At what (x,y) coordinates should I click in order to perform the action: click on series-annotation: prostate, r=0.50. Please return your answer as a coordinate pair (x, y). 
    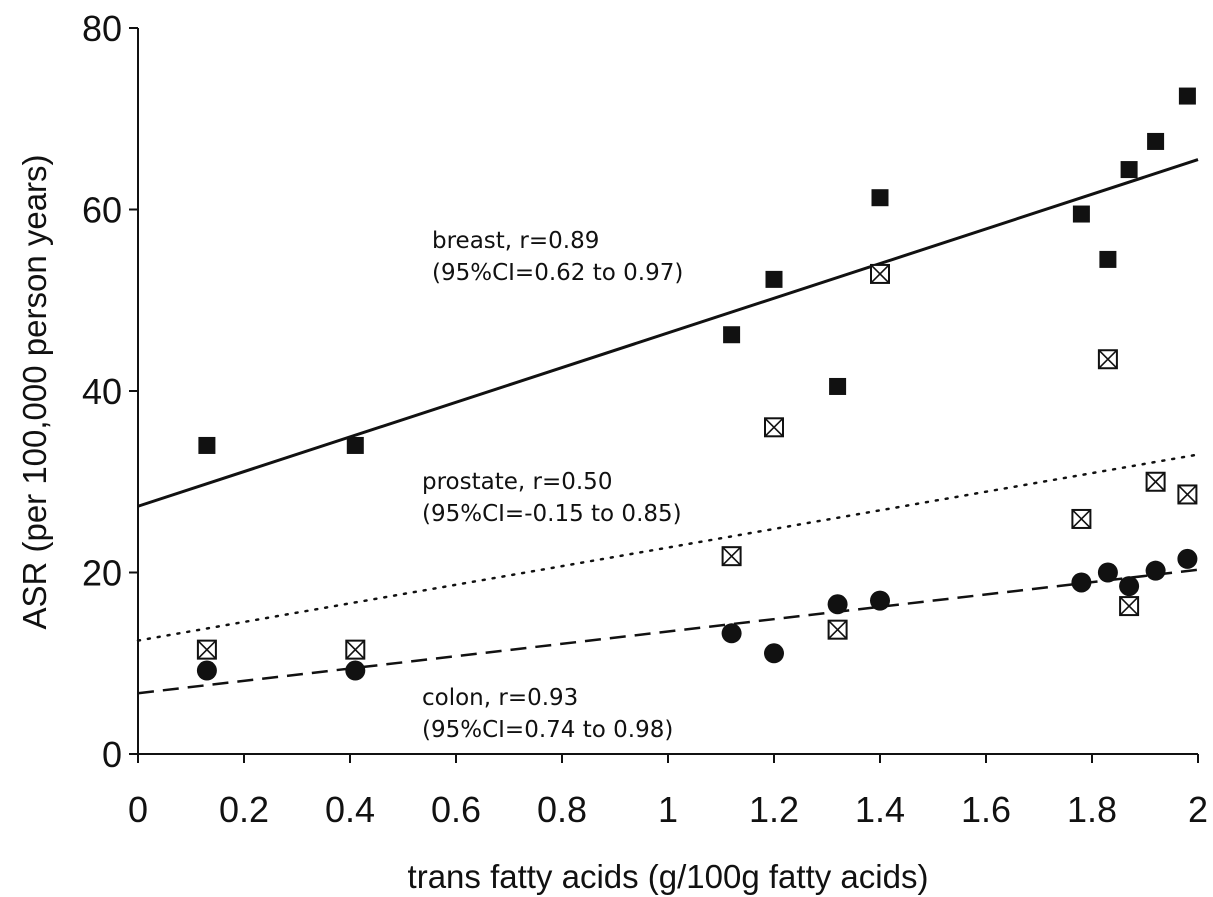
    Looking at the image, I should click on (517, 482).